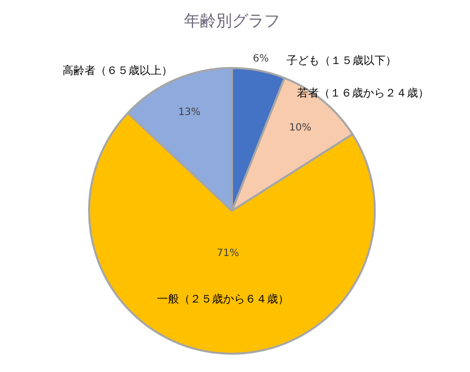 This screenshot has width=470, height=372. What do you see at coordinates (117, 70) in the screenshot?
I see `slice-label: 高齢者（６５歳以上）` at bounding box center [117, 70].